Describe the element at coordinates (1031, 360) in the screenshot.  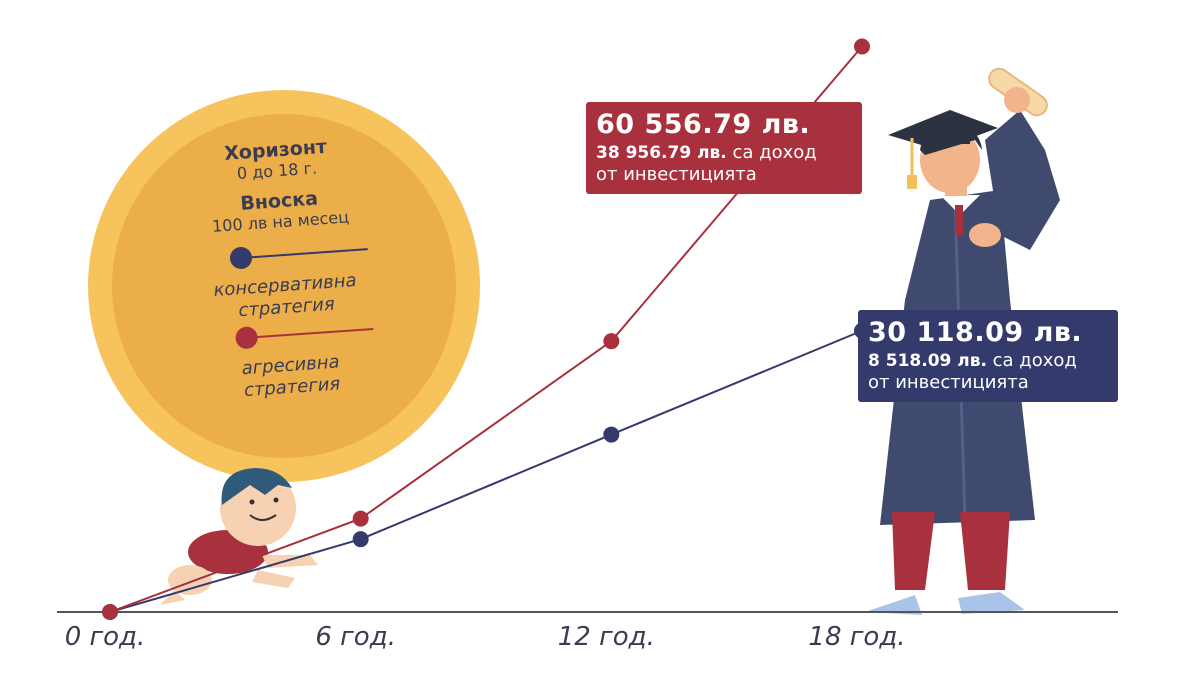
I see `callout-conservative-income-text: са доход` at that location.